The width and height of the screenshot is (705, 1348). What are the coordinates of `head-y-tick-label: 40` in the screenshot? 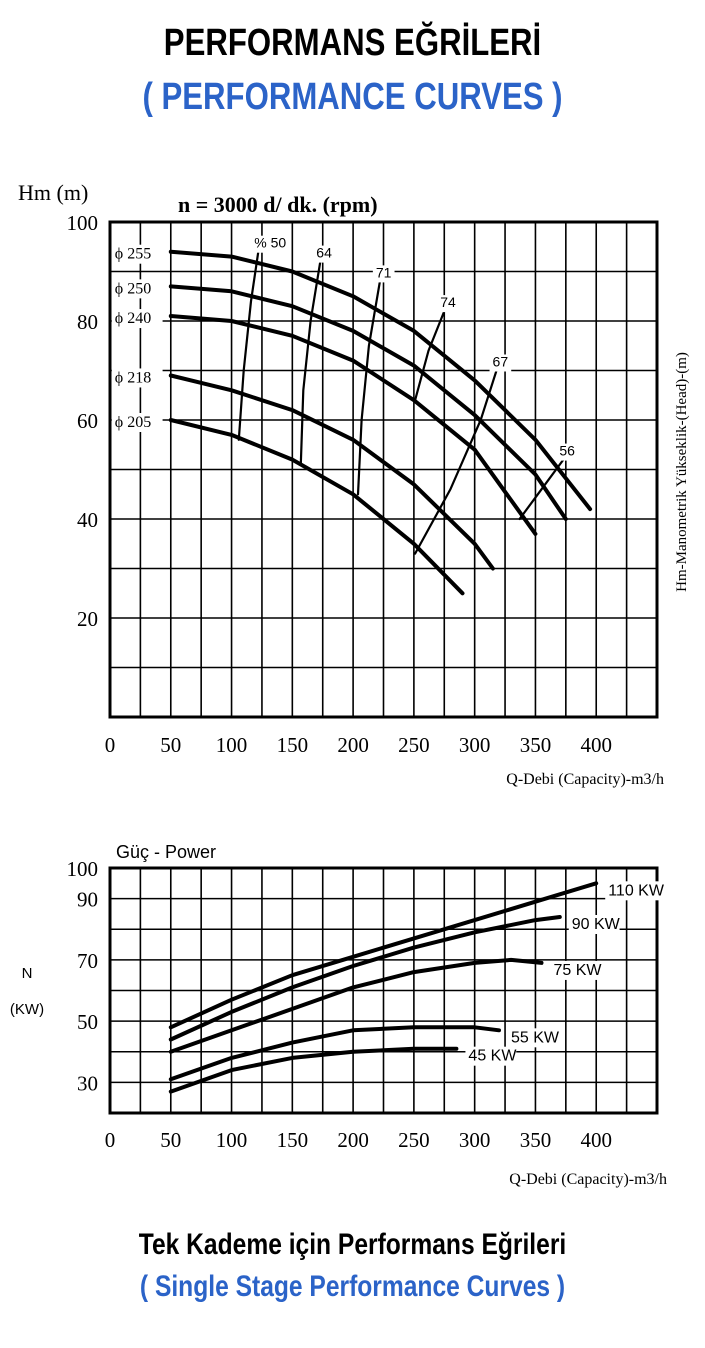 It's located at (87, 520).